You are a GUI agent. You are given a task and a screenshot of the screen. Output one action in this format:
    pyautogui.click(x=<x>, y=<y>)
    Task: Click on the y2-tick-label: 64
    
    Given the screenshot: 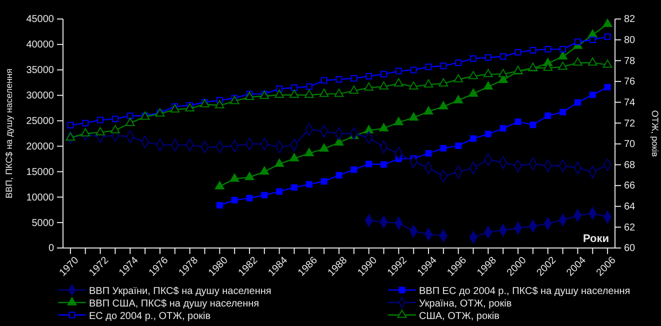 What is the action you would take?
    pyautogui.click(x=630, y=207)
    